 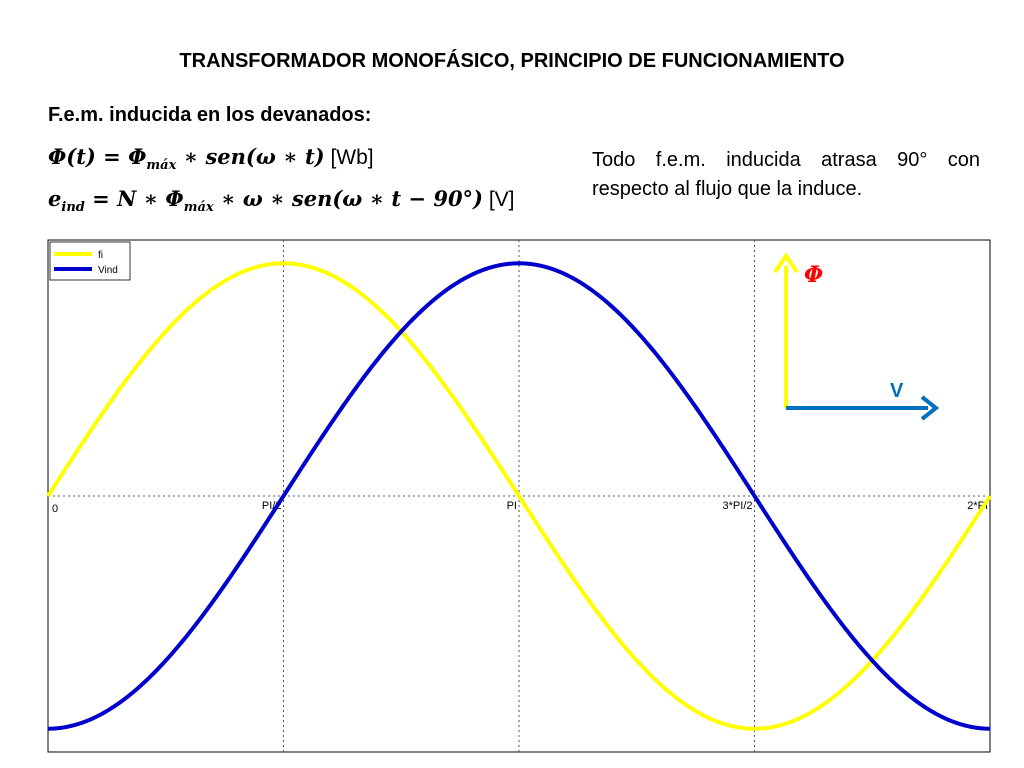 I want to click on flux-lhs: Φ(t), so click(x=72, y=156).